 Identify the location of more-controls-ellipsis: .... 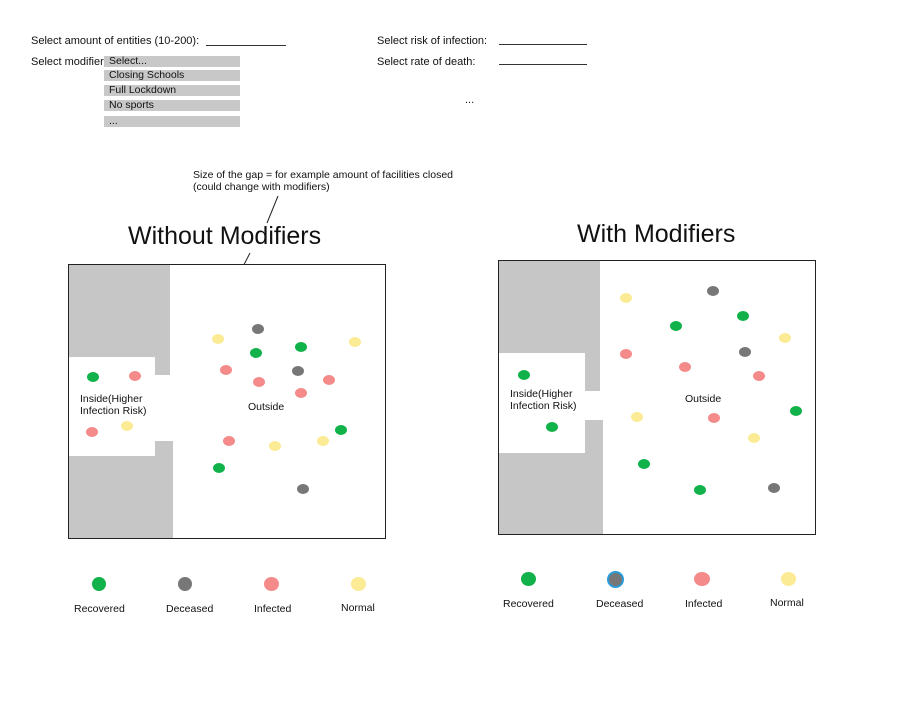
(470, 100).